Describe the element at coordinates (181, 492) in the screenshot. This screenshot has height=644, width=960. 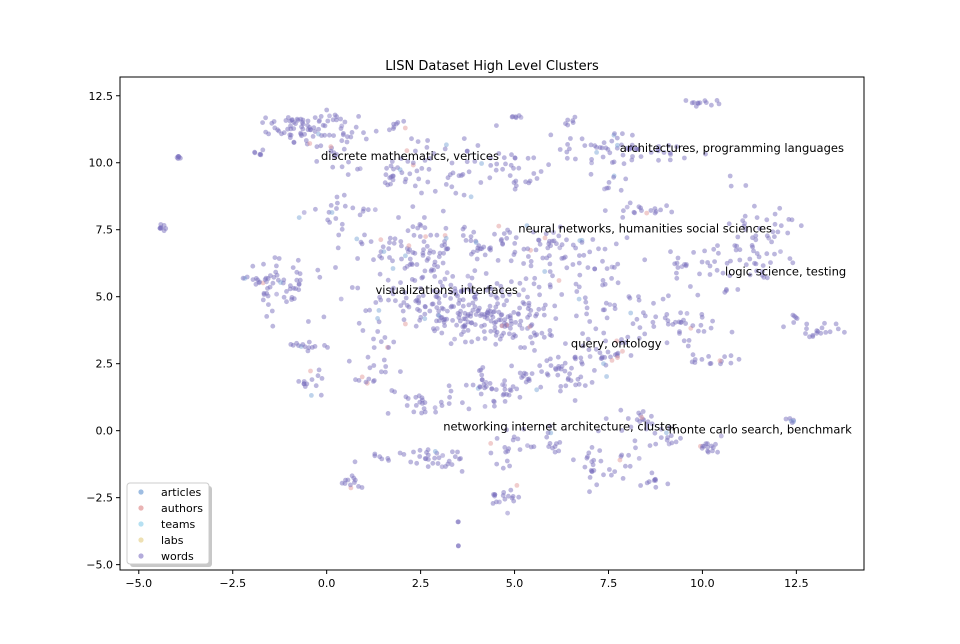
I see `legend-label: articles` at that location.